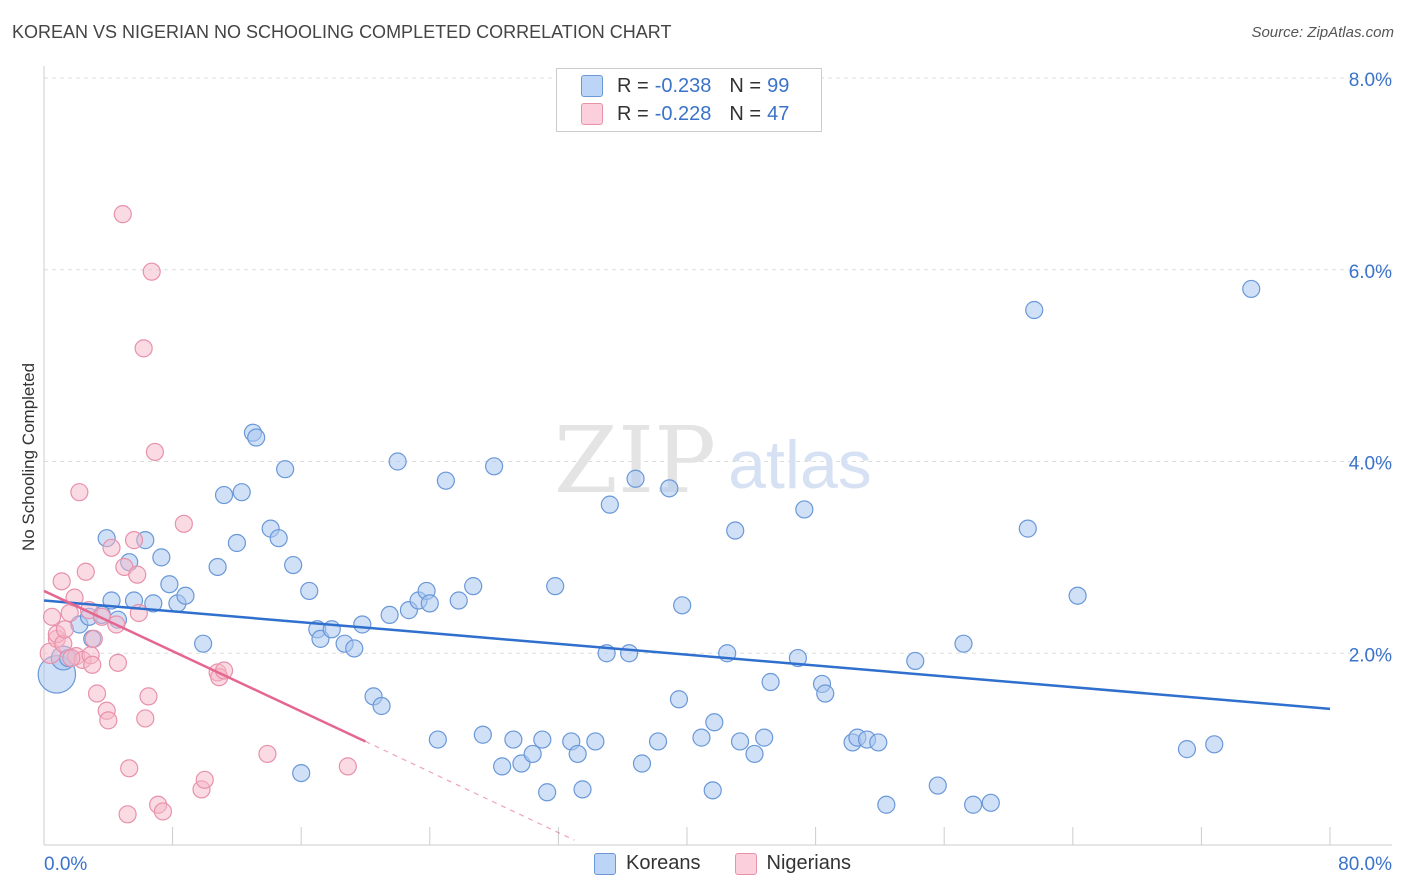 Image resolution: width=1406 pixels, height=892 pixels. I want to click on legend-row-nigerians: R = -0.228 N = 47, so click(685, 114).